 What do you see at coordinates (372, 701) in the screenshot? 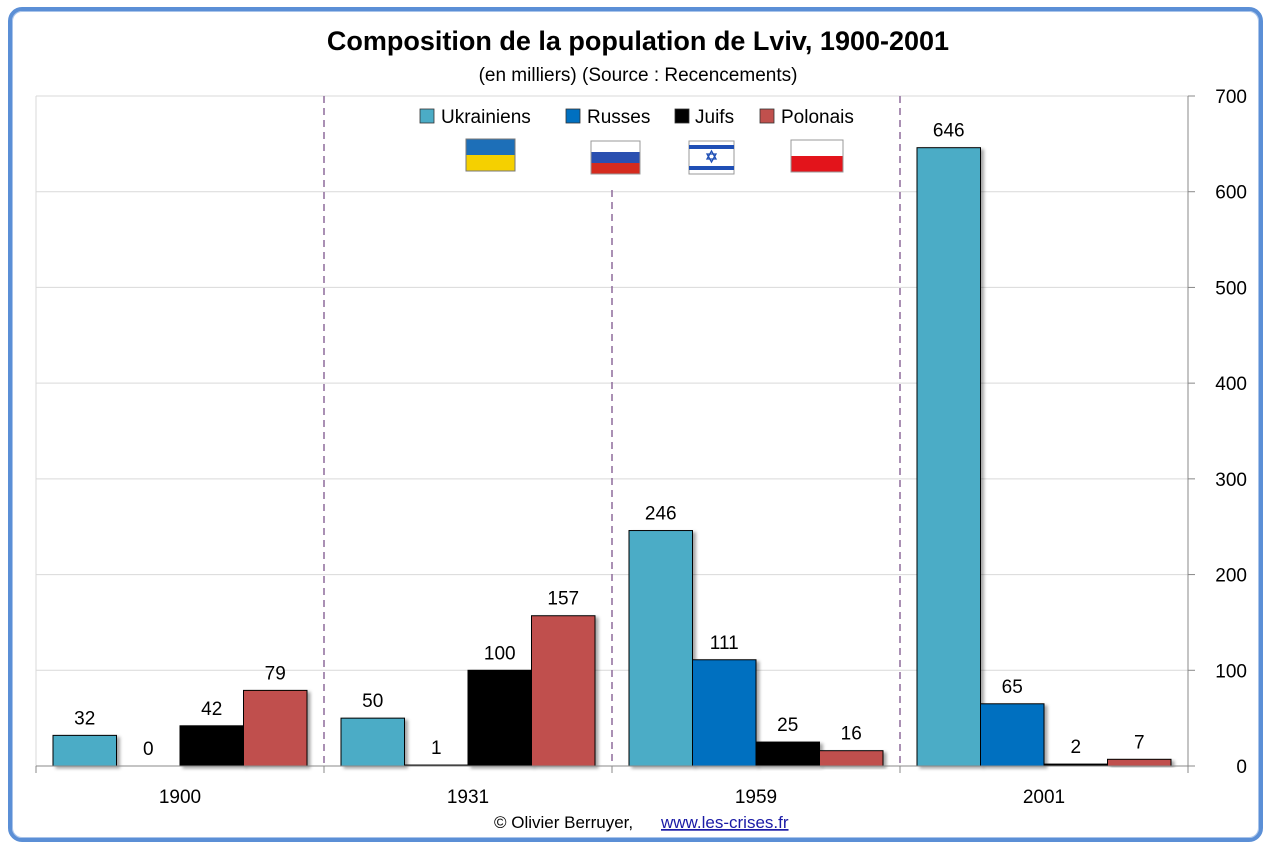
I see `data-label-ukrainiens-1931: 50` at bounding box center [372, 701].